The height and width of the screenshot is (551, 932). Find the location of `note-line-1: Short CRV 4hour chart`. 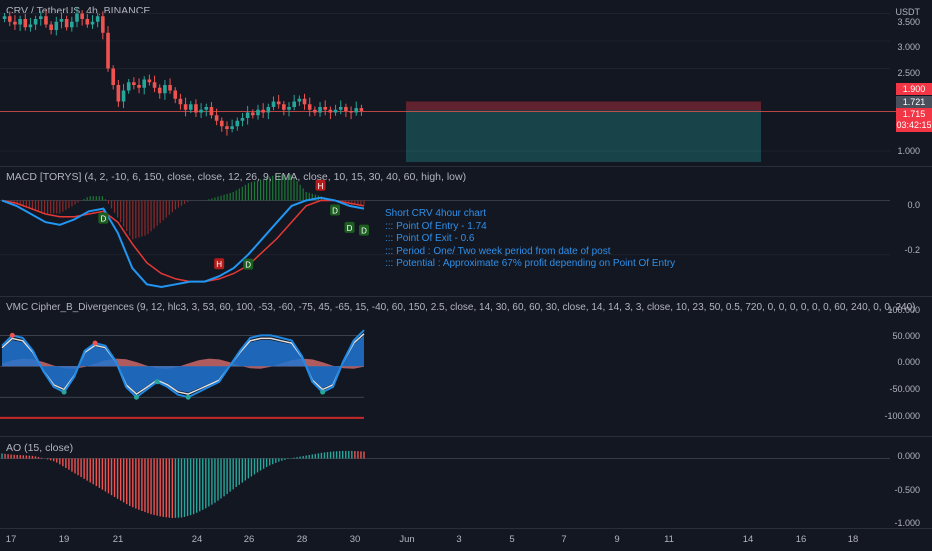

note-line-1: Short CRV 4hour chart is located at coordinates (435, 213).